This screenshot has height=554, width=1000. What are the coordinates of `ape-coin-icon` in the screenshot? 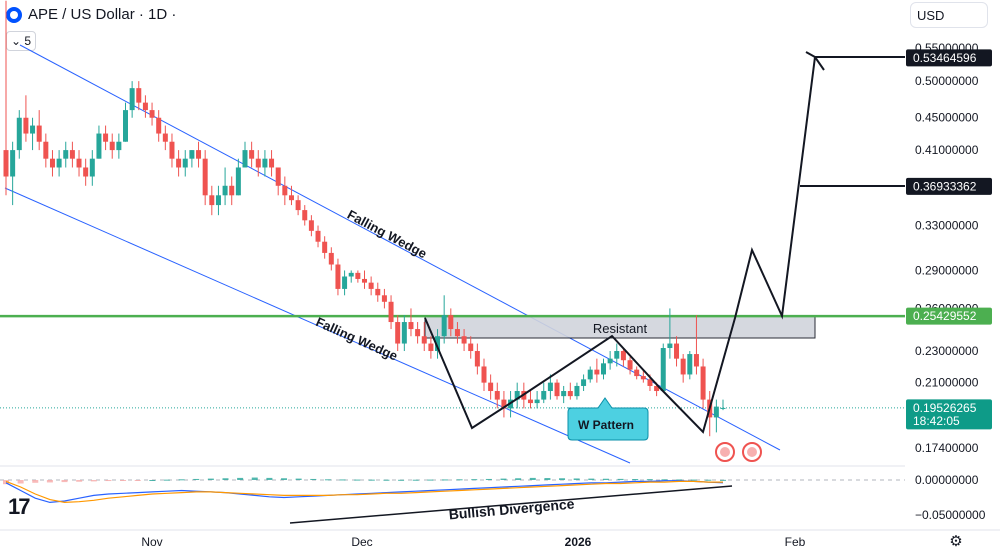 It's located at (14, 14).